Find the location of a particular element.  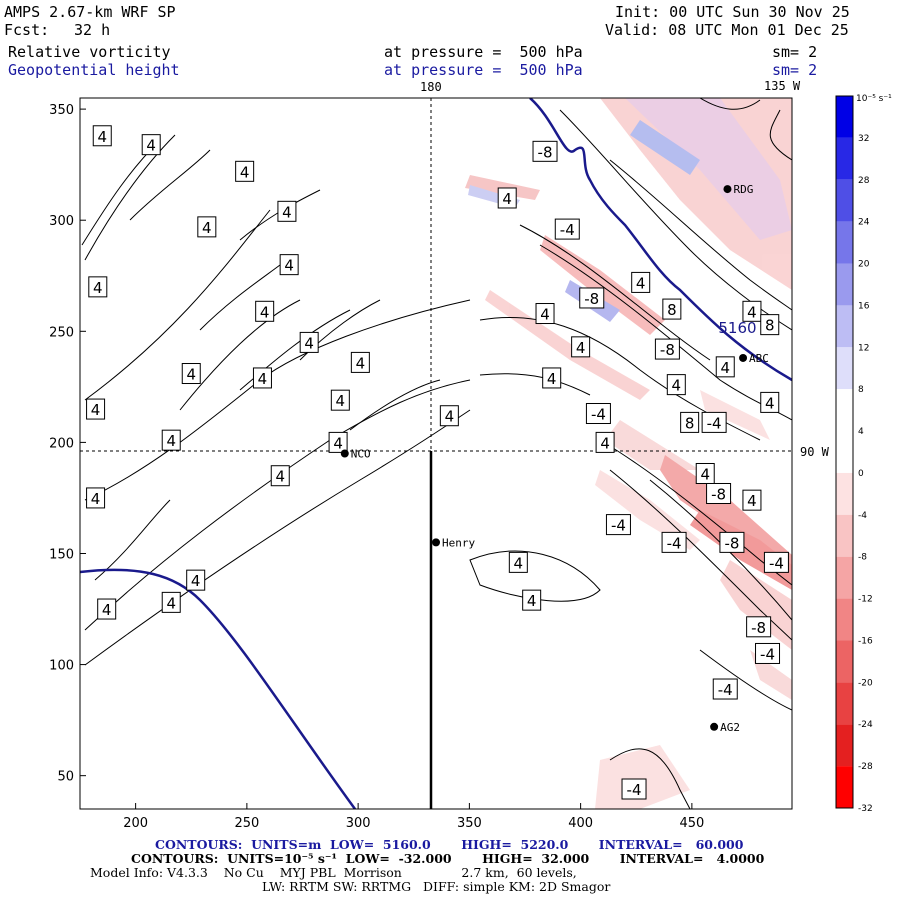

valid-time: Valid: 08 UTC Mon 01 Dec 25 is located at coordinates (727, 30).